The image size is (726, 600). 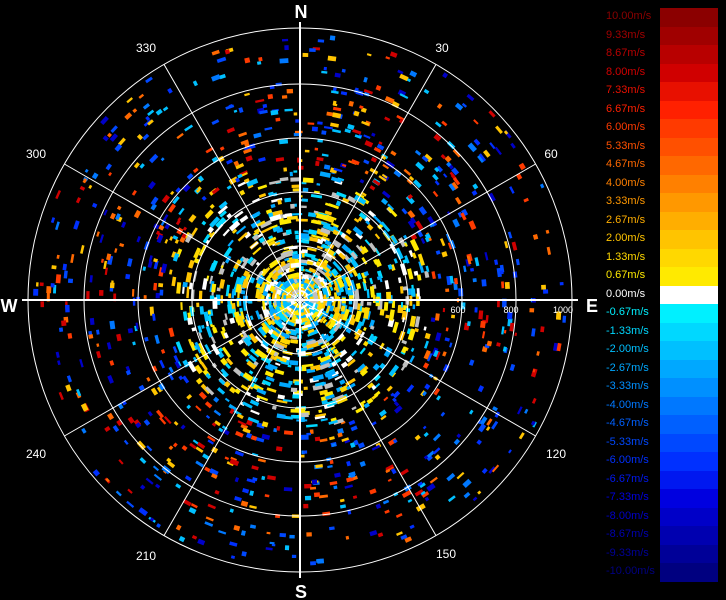 What do you see at coordinates (627, 552) in the screenshot?
I see `legend-label: -9.33m/s` at bounding box center [627, 552].